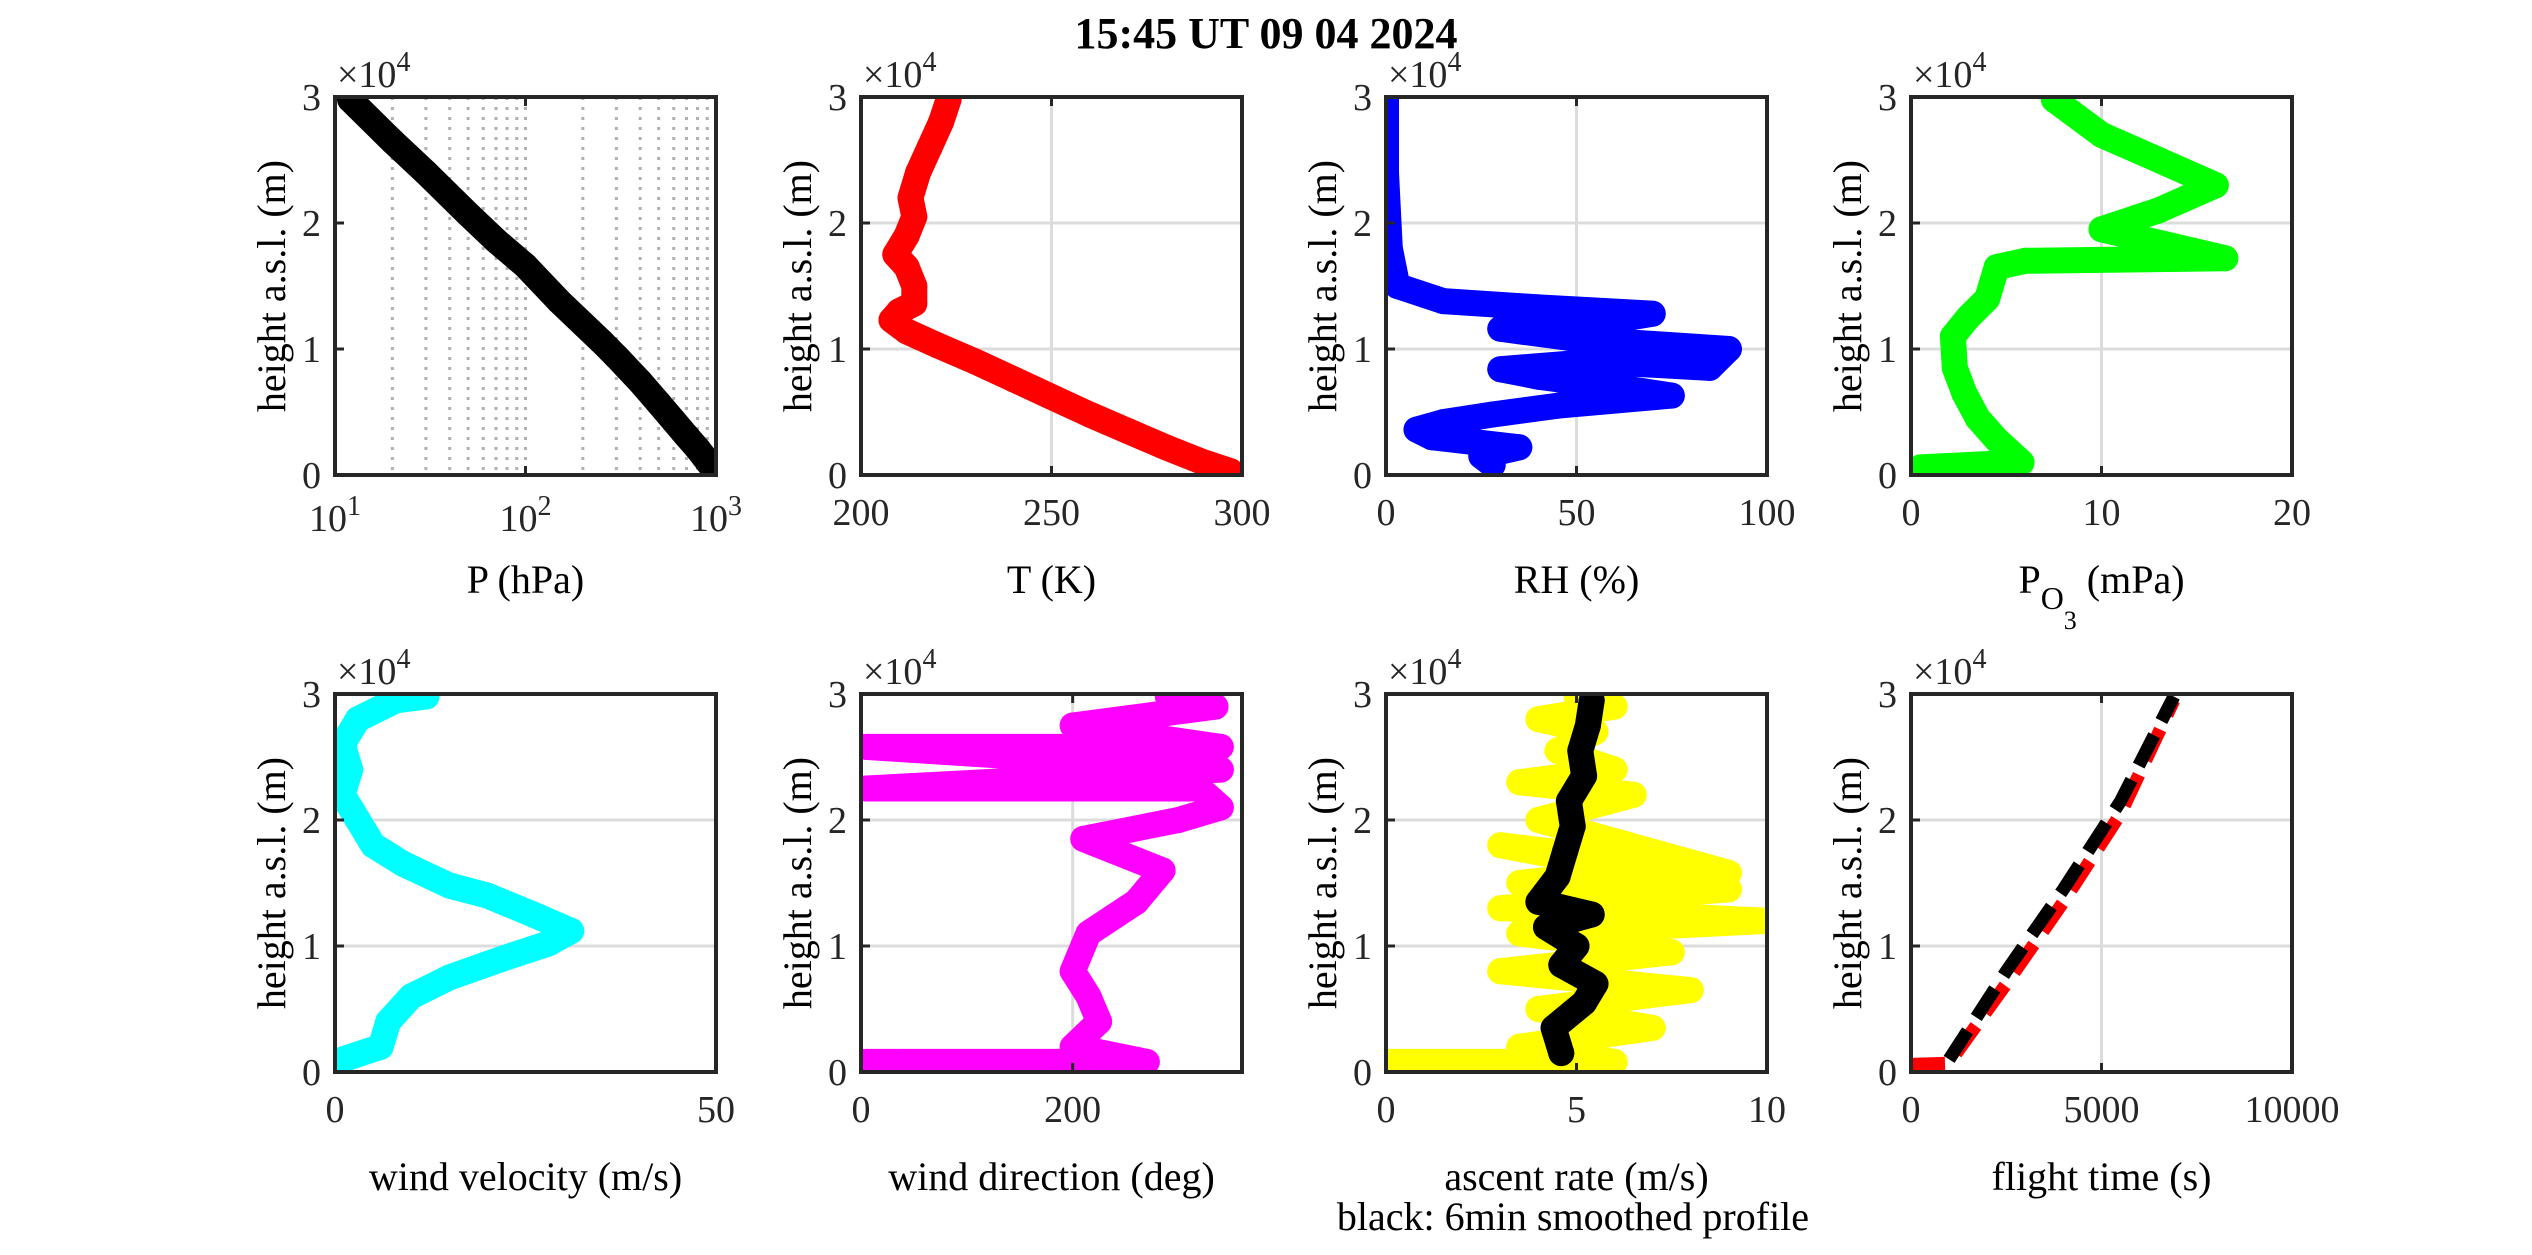  I want to click on x-axis-label-main: RH (%), so click(1577, 579).